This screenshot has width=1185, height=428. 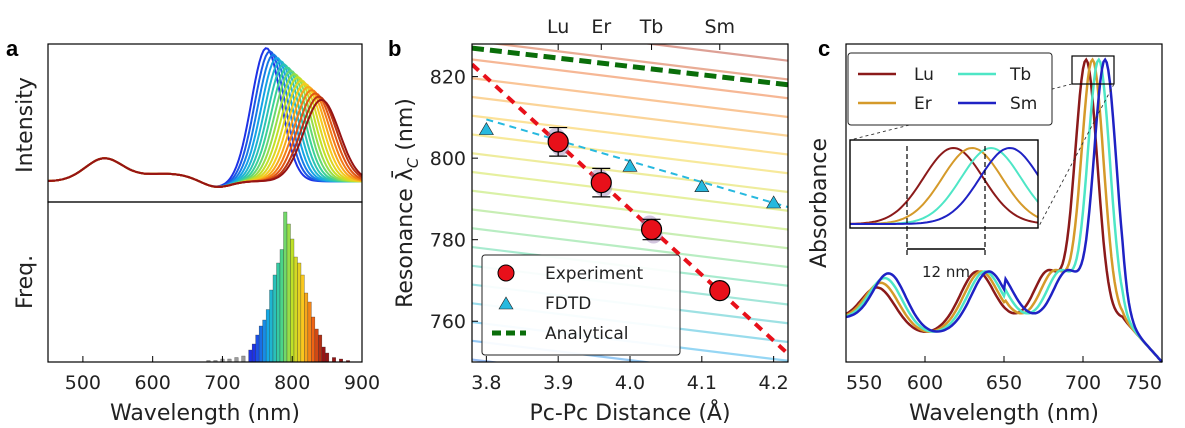 What do you see at coordinates (558, 27) in the screenshot?
I see `top-label-lu: Lu` at bounding box center [558, 27].